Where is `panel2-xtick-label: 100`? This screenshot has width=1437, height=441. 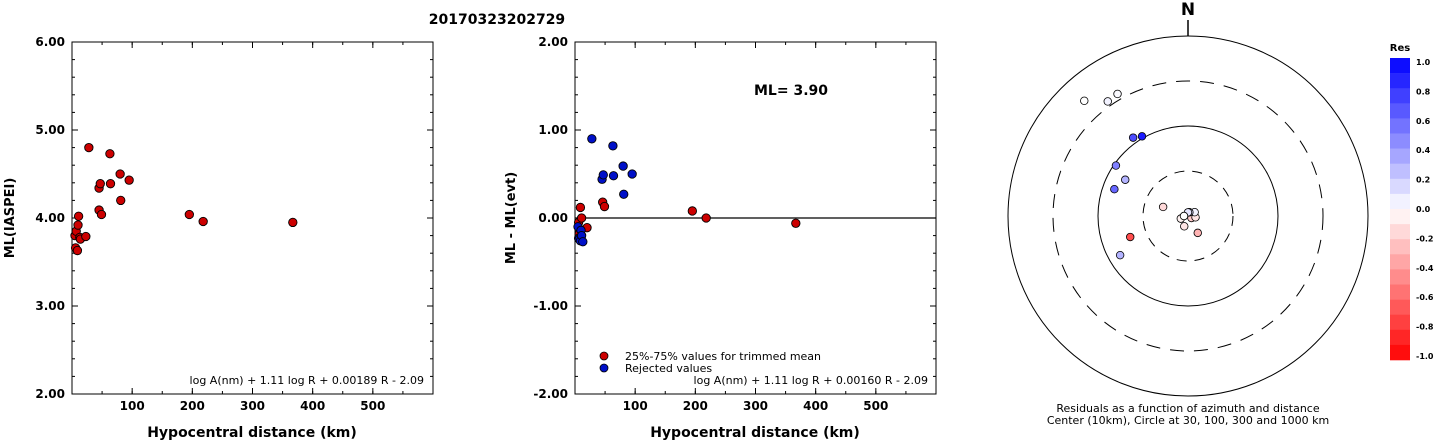 panel2-xtick-label: 100 is located at coordinates (635, 406).